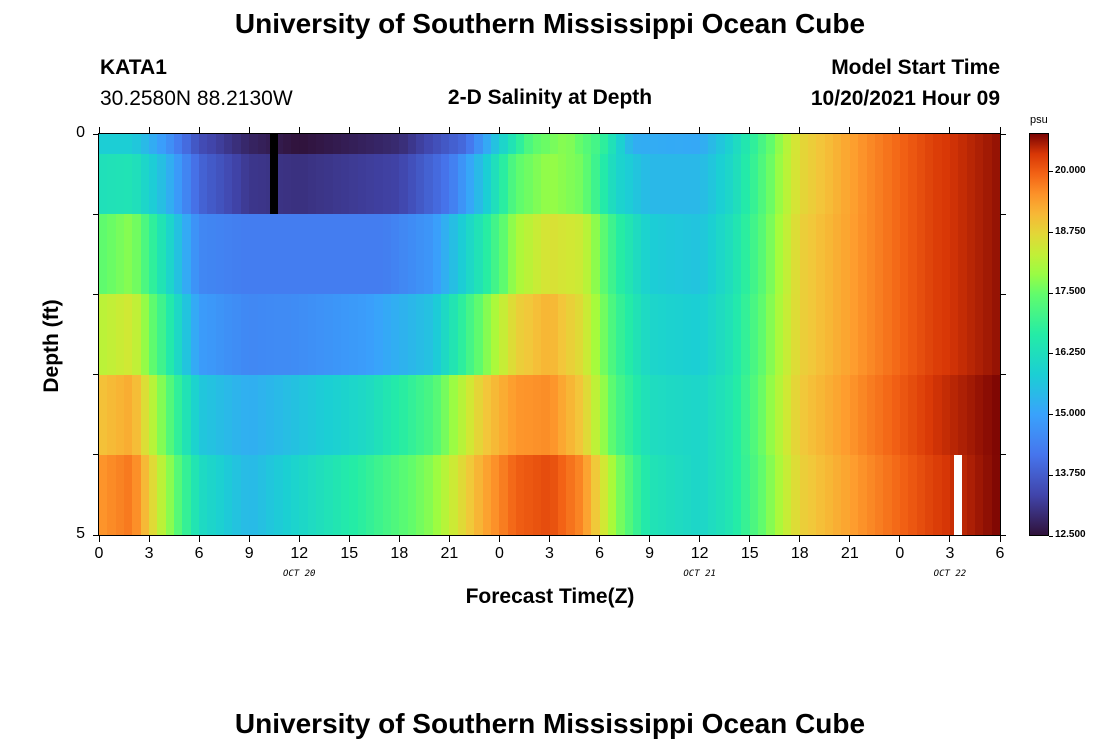 The image size is (1100, 750). I want to click on x-tick-label: 3, so click(549, 553).